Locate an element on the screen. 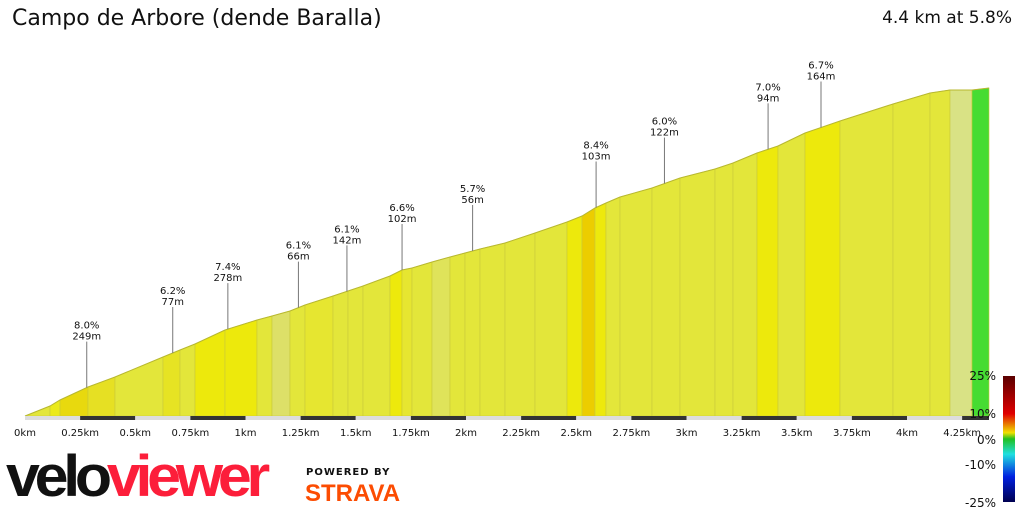 This screenshot has width=1024, height=512. x-tick-label: 0.75km is located at coordinates (190, 433).